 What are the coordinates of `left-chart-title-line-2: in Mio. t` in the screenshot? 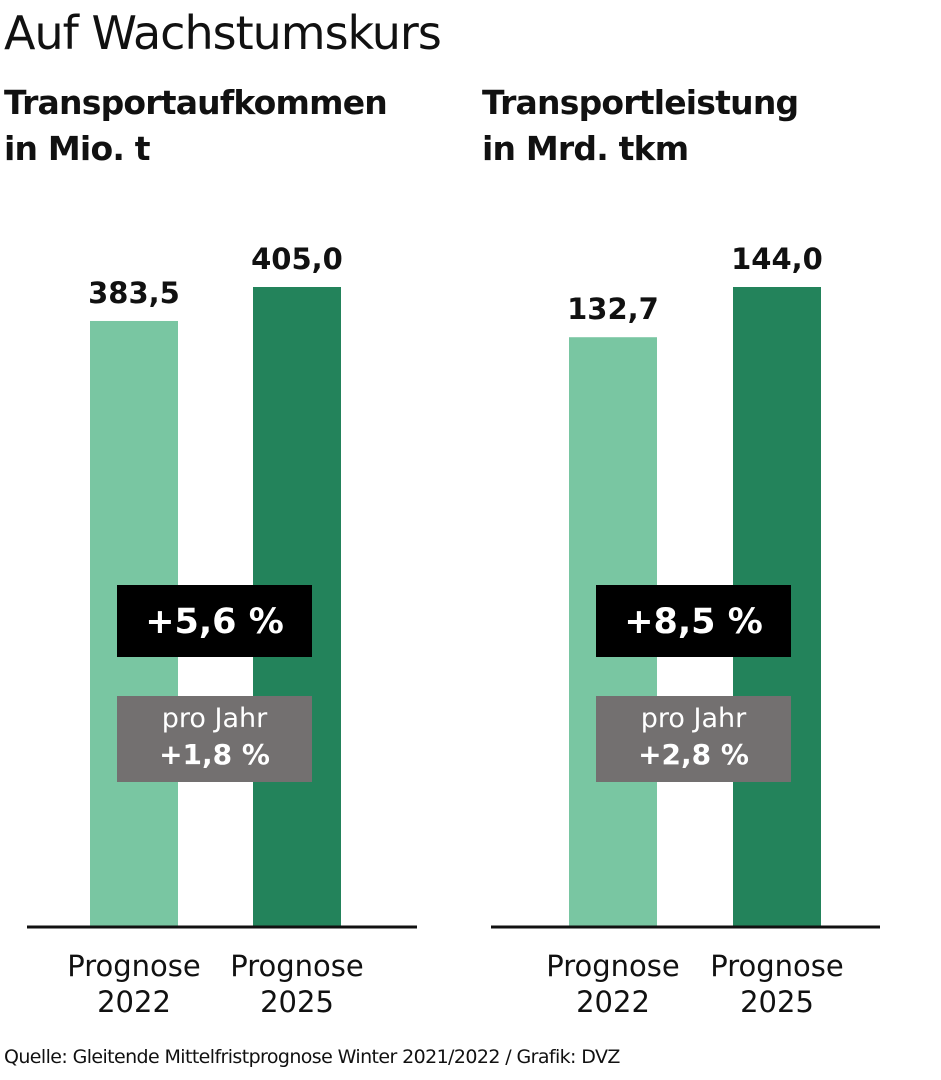 It's located at (77, 148).